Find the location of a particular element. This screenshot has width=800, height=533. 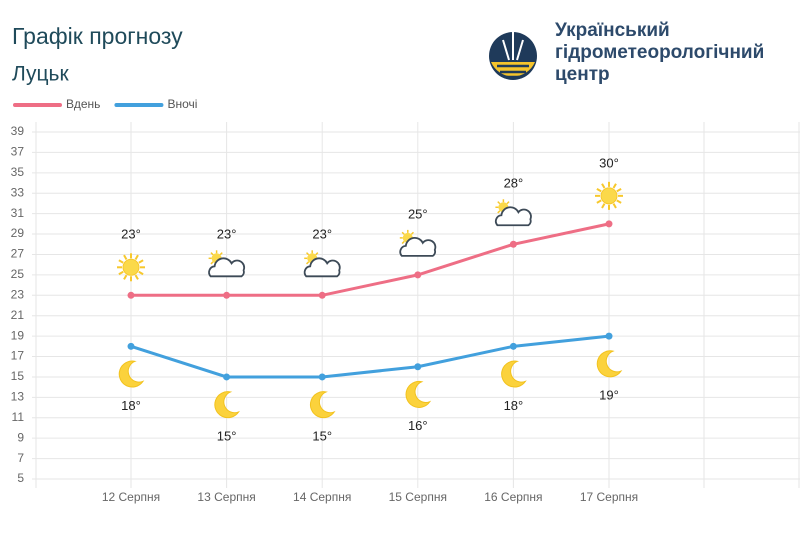

data-label: 16° is located at coordinates (418, 425).